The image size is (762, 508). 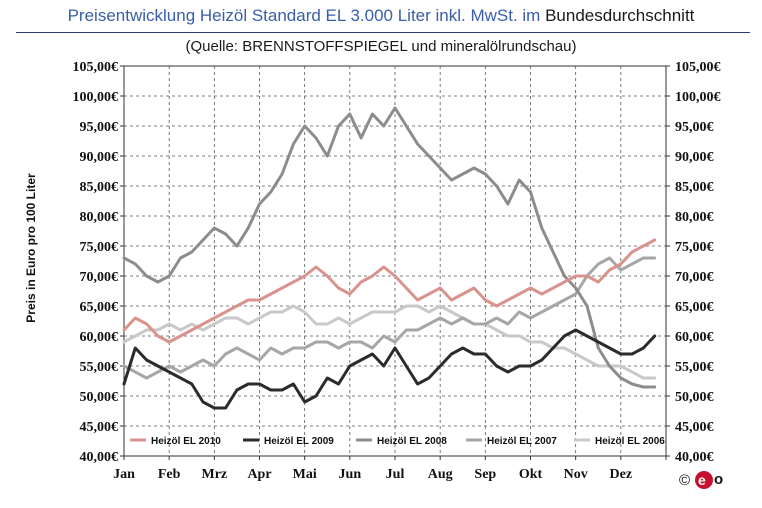 I want to click on y-tick-label-left: 70,00€, so click(x=99, y=277).